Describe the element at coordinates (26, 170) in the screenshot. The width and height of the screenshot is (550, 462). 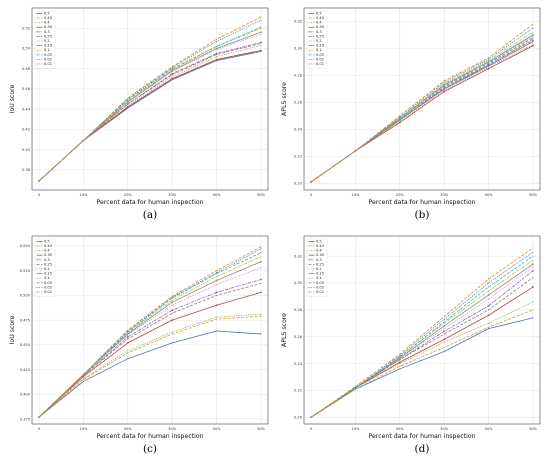
I see `y-tick-label: 0.38` at that location.